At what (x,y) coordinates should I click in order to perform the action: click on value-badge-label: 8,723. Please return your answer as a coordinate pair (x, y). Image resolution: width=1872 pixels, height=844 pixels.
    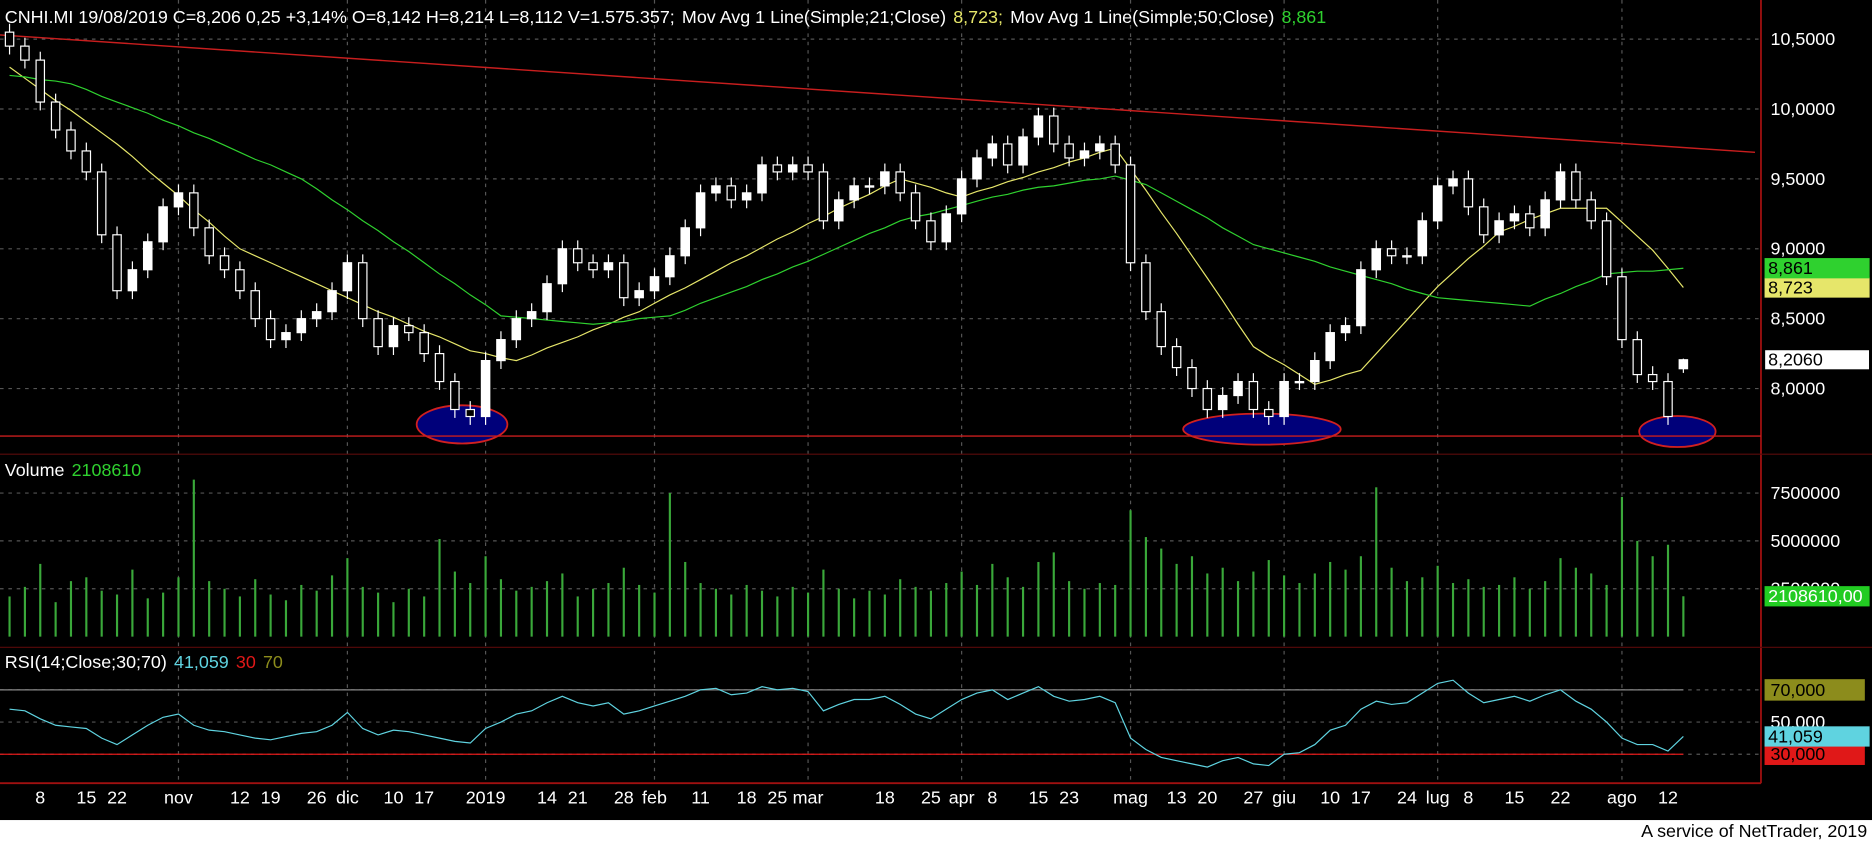
    Looking at the image, I should click on (1790, 287).